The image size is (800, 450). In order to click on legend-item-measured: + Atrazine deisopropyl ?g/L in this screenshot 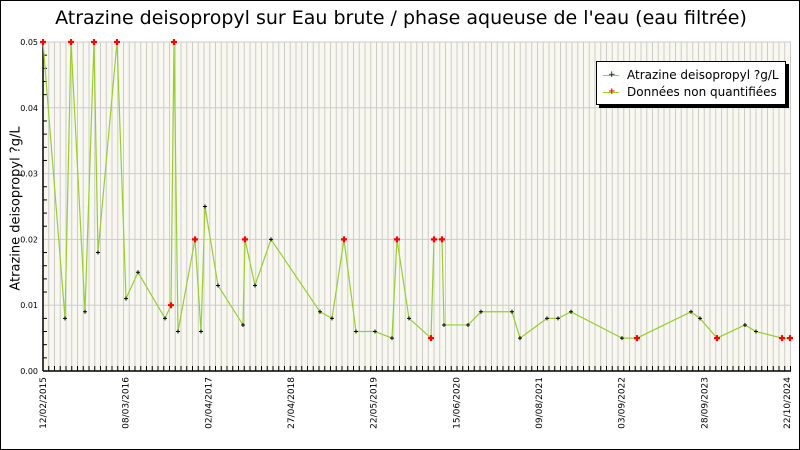, I will do `click(691, 75)`.